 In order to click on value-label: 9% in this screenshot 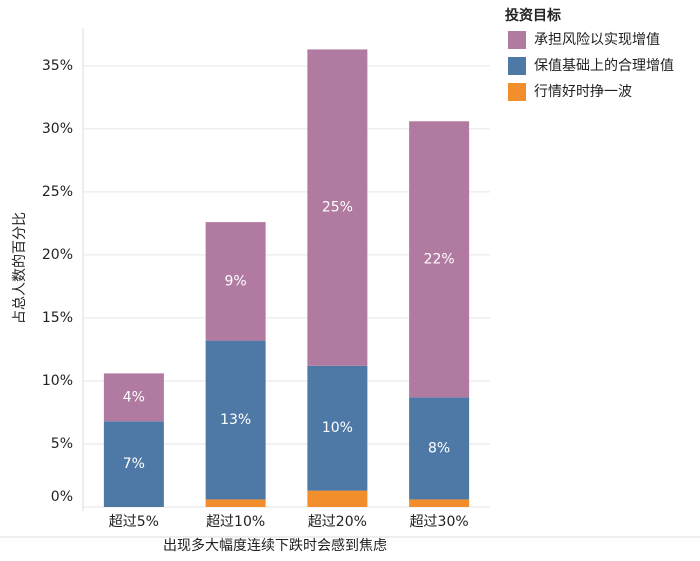, I will do `click(236, 281)`.